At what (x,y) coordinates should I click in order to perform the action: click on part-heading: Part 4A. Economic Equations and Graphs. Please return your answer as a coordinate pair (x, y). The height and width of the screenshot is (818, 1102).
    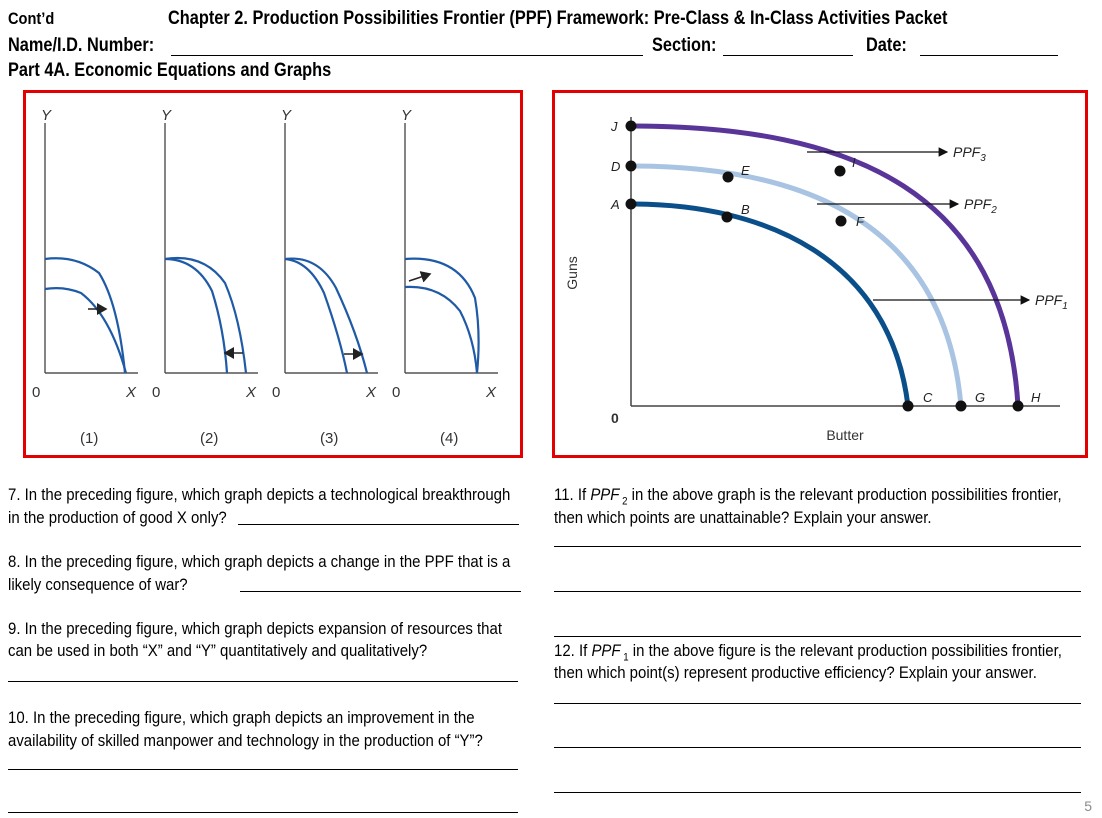
    Looking at the image, I should click on (170, 70).